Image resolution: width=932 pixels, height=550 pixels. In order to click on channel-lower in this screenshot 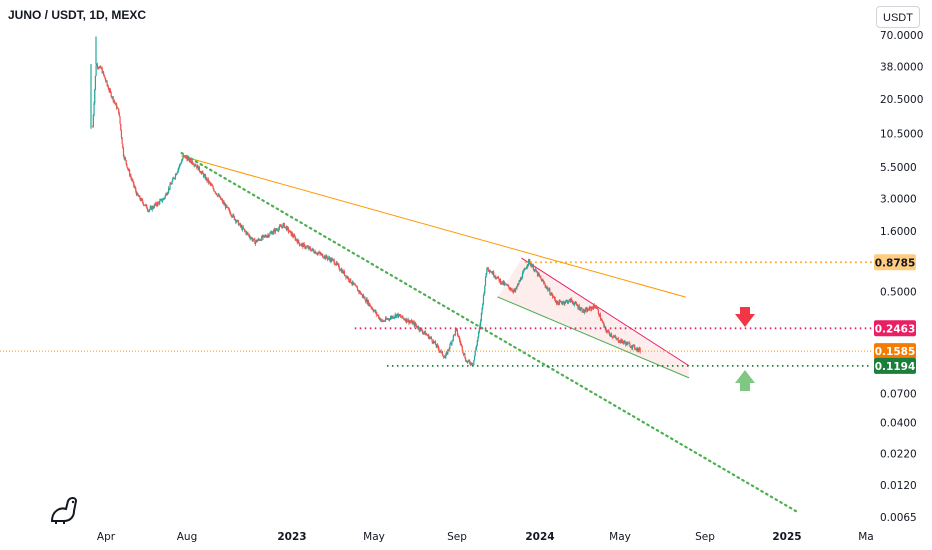, I will do `click(593, 337)`.